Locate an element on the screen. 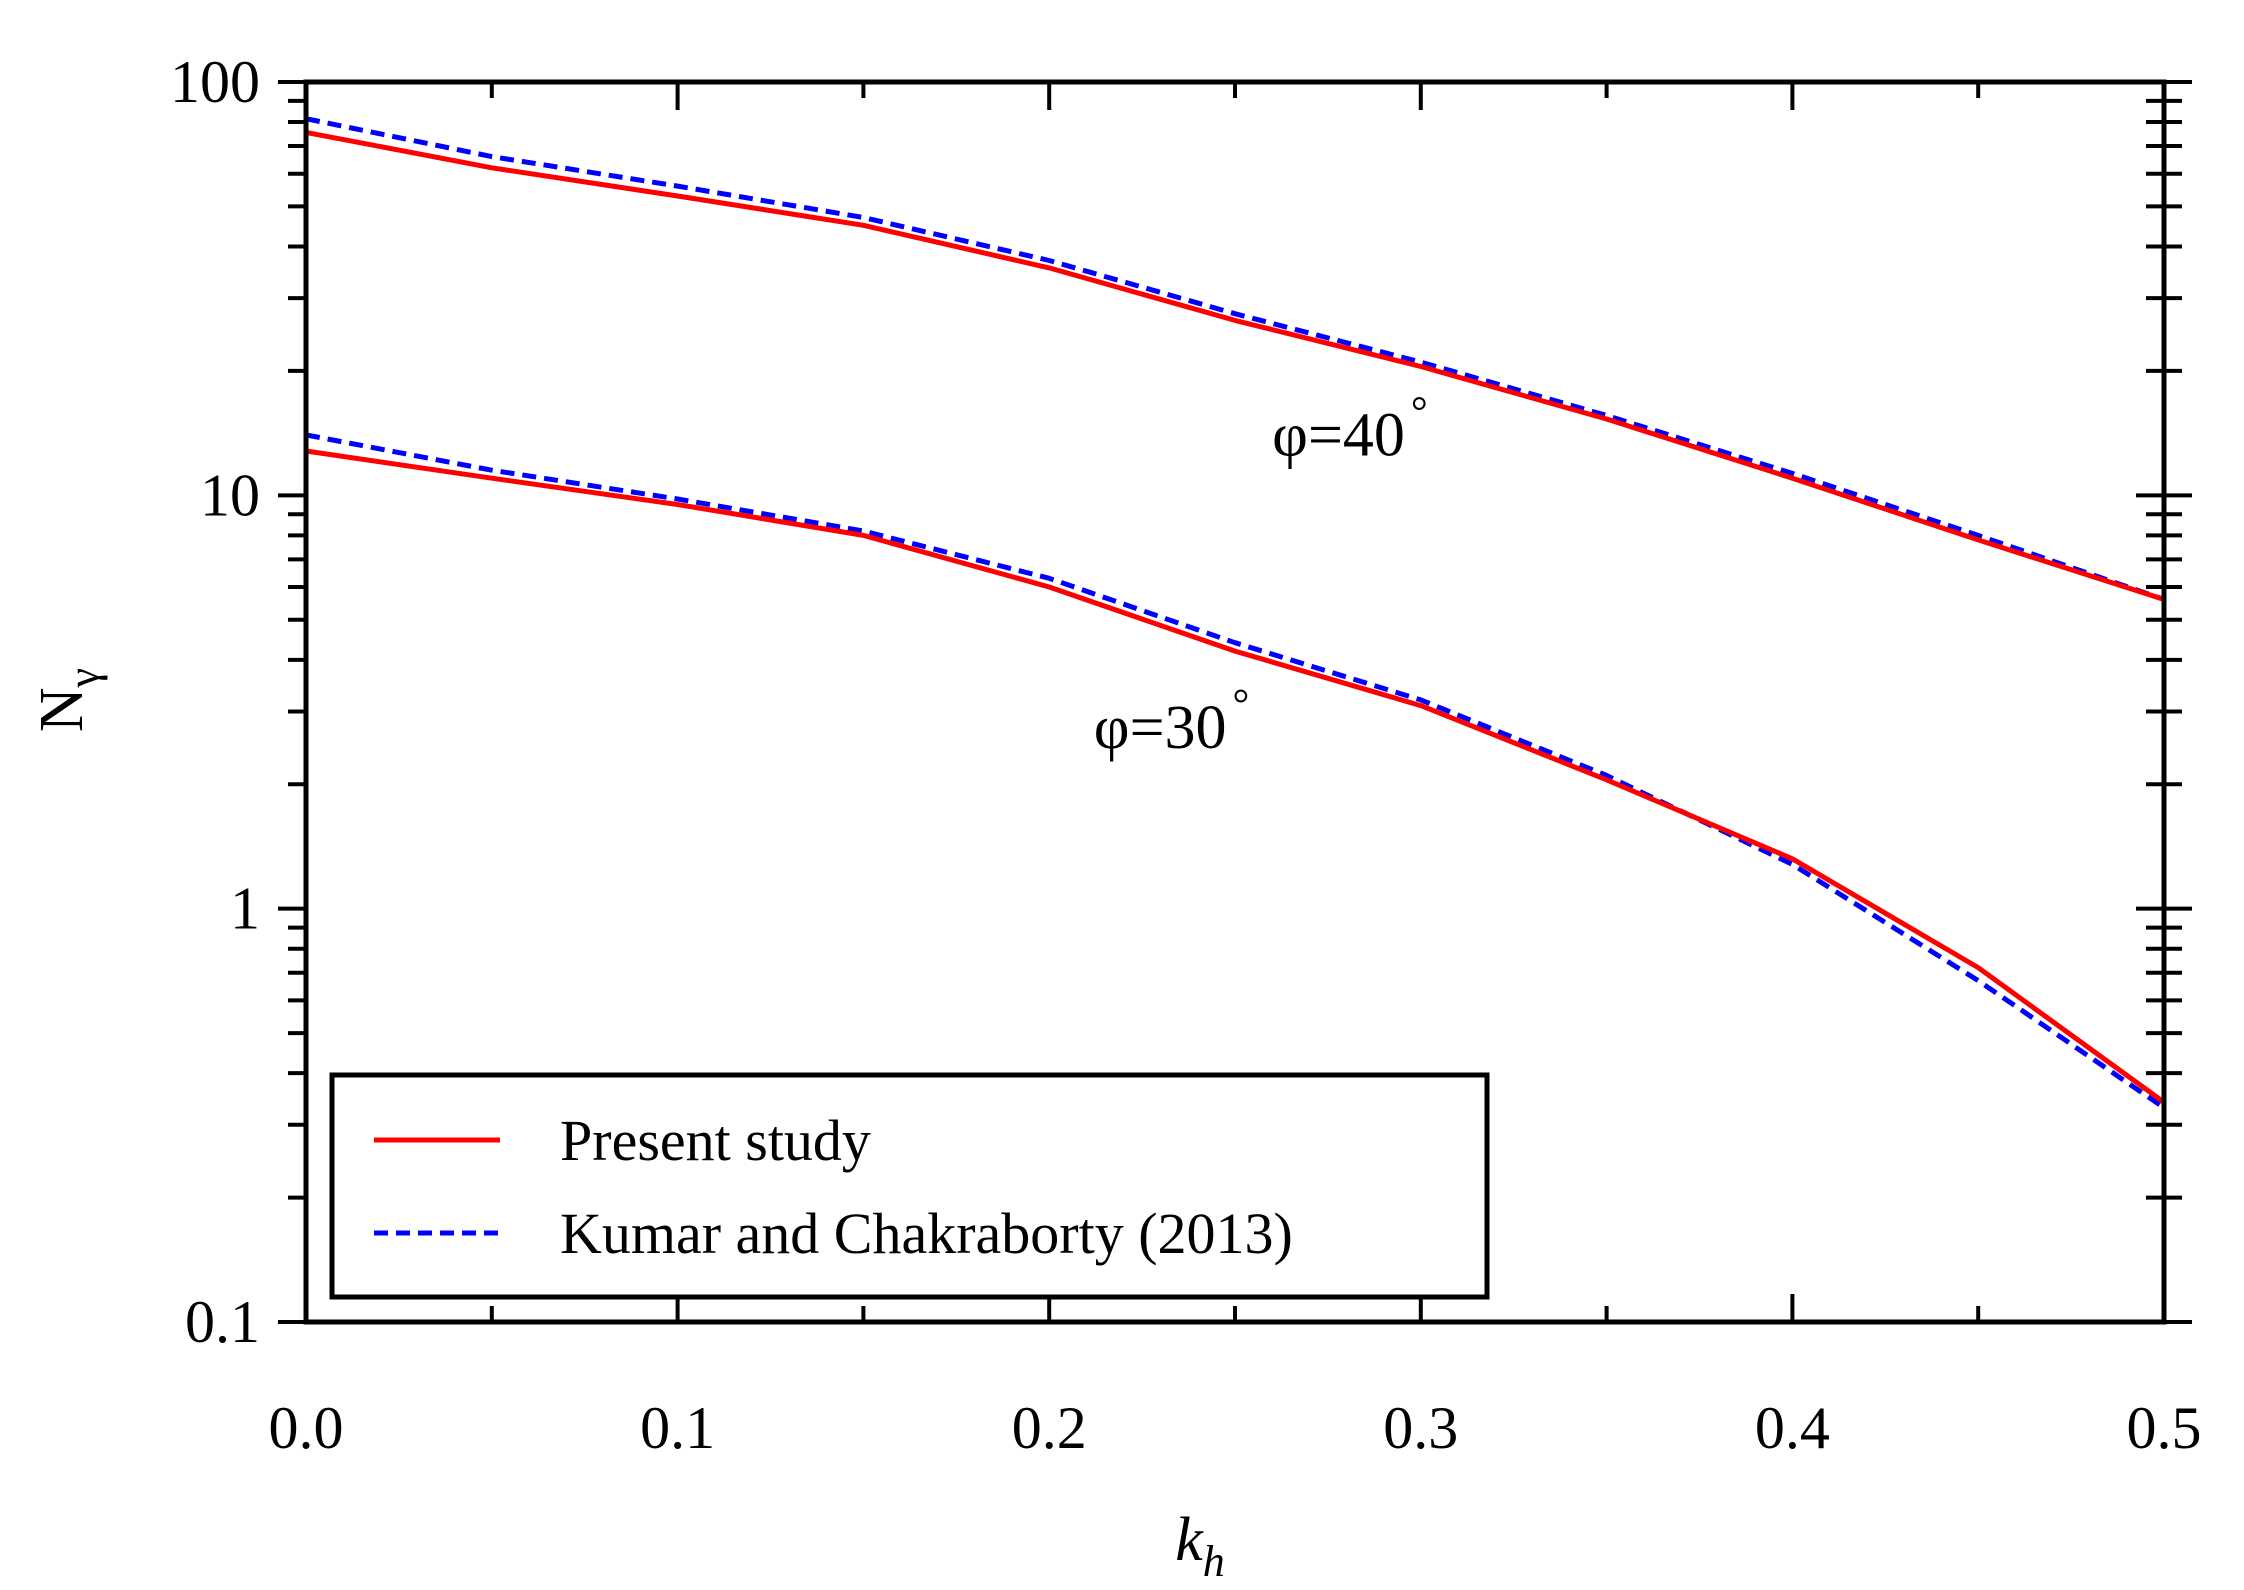 This screenshot has height=1590, width=2244. x-tick-label: 0.1 is located at coordinates (677, 1428).